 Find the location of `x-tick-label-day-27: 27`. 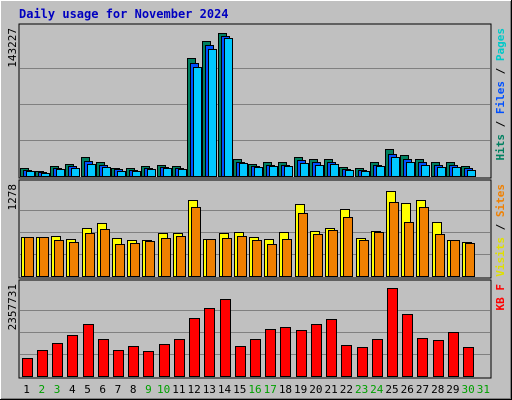

x-tick-label-day-27: 27 is located at coordinates (422, 389).